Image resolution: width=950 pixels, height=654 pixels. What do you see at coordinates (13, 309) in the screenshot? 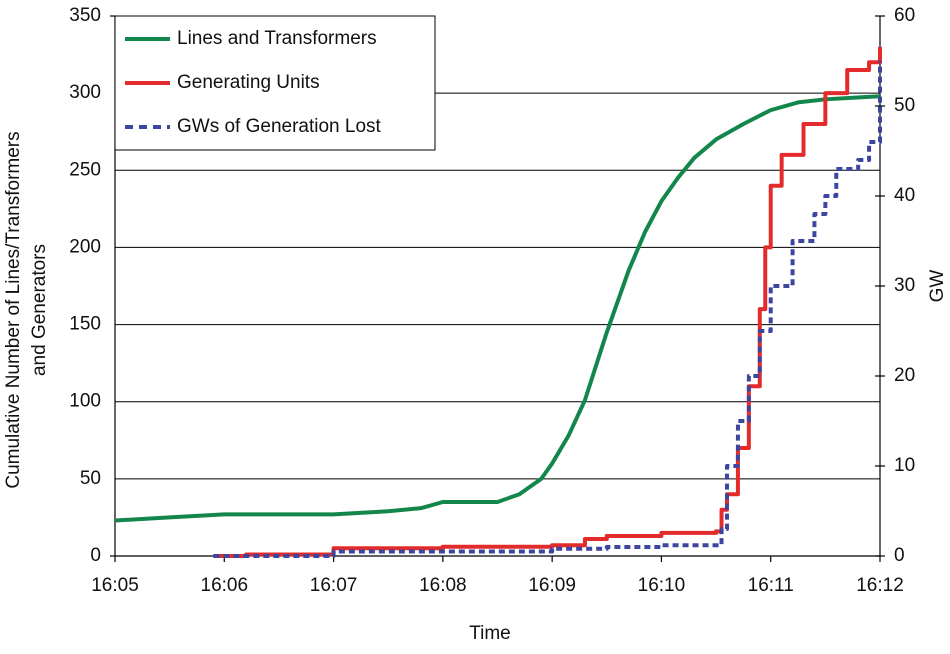
I see `y-axis-label: Cumulative Number of Lines/Transformers` at bounding box center [13, 309].